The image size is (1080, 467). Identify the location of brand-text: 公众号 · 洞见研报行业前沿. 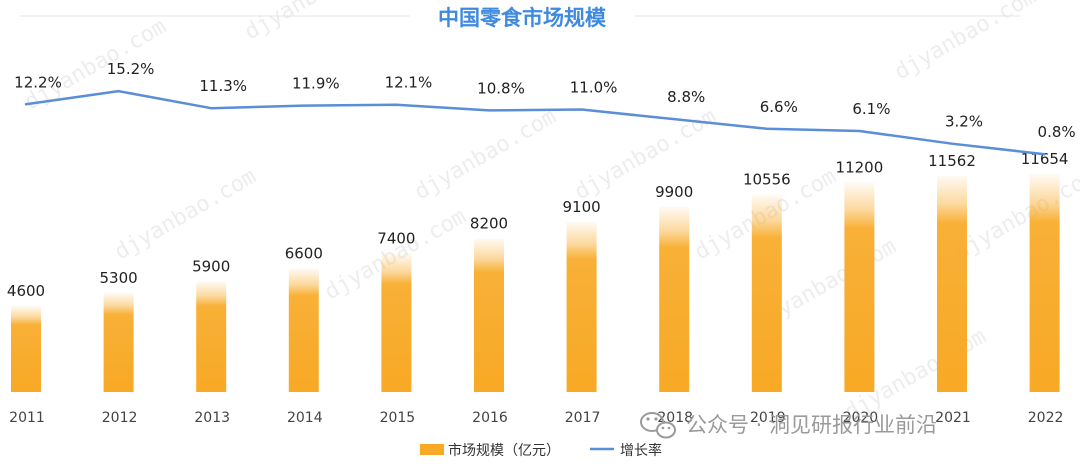
(811, 425).